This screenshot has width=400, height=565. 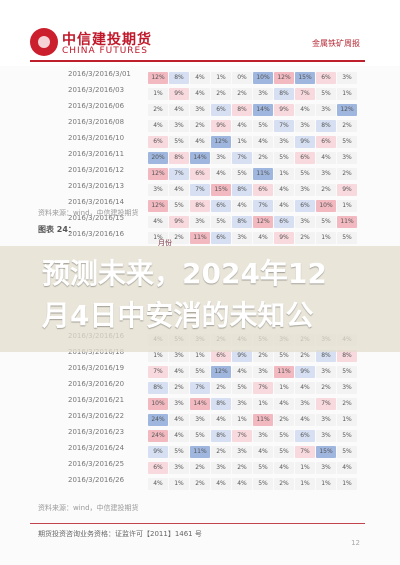 What do you see at coordinates (96, 202) in the screenshot?
I see `row-date-label: 2016/3/2016/14` at bounding box center [96, 202].